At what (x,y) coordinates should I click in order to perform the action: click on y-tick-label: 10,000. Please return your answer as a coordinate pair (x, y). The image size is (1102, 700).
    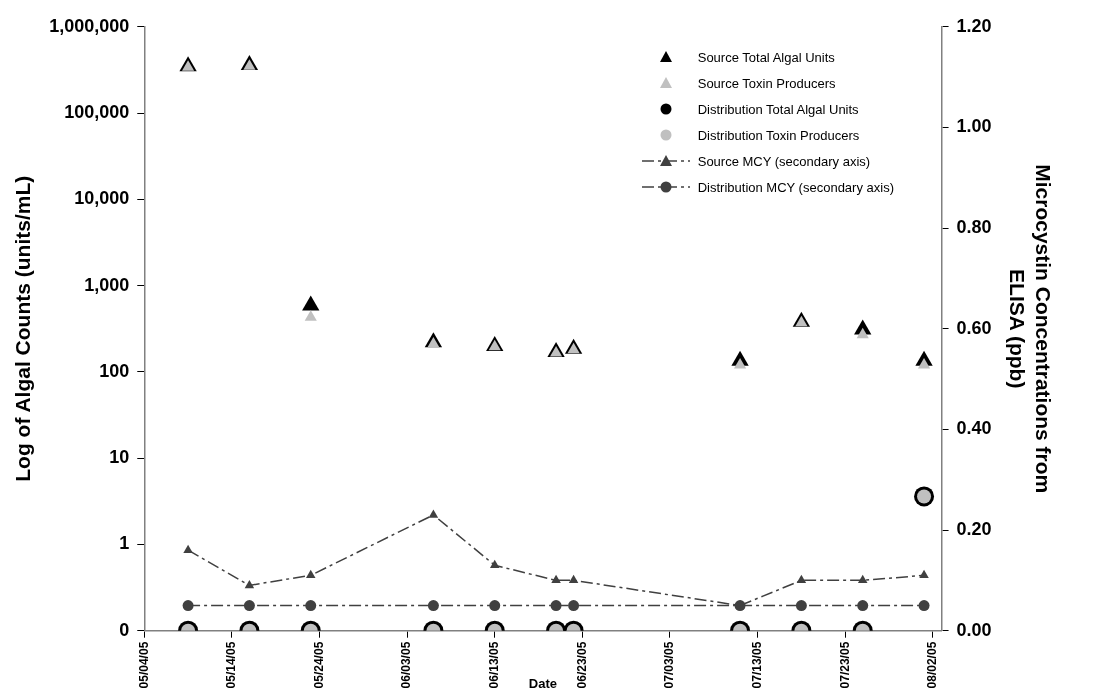
    Looking at the image, I should click on (102, 198).